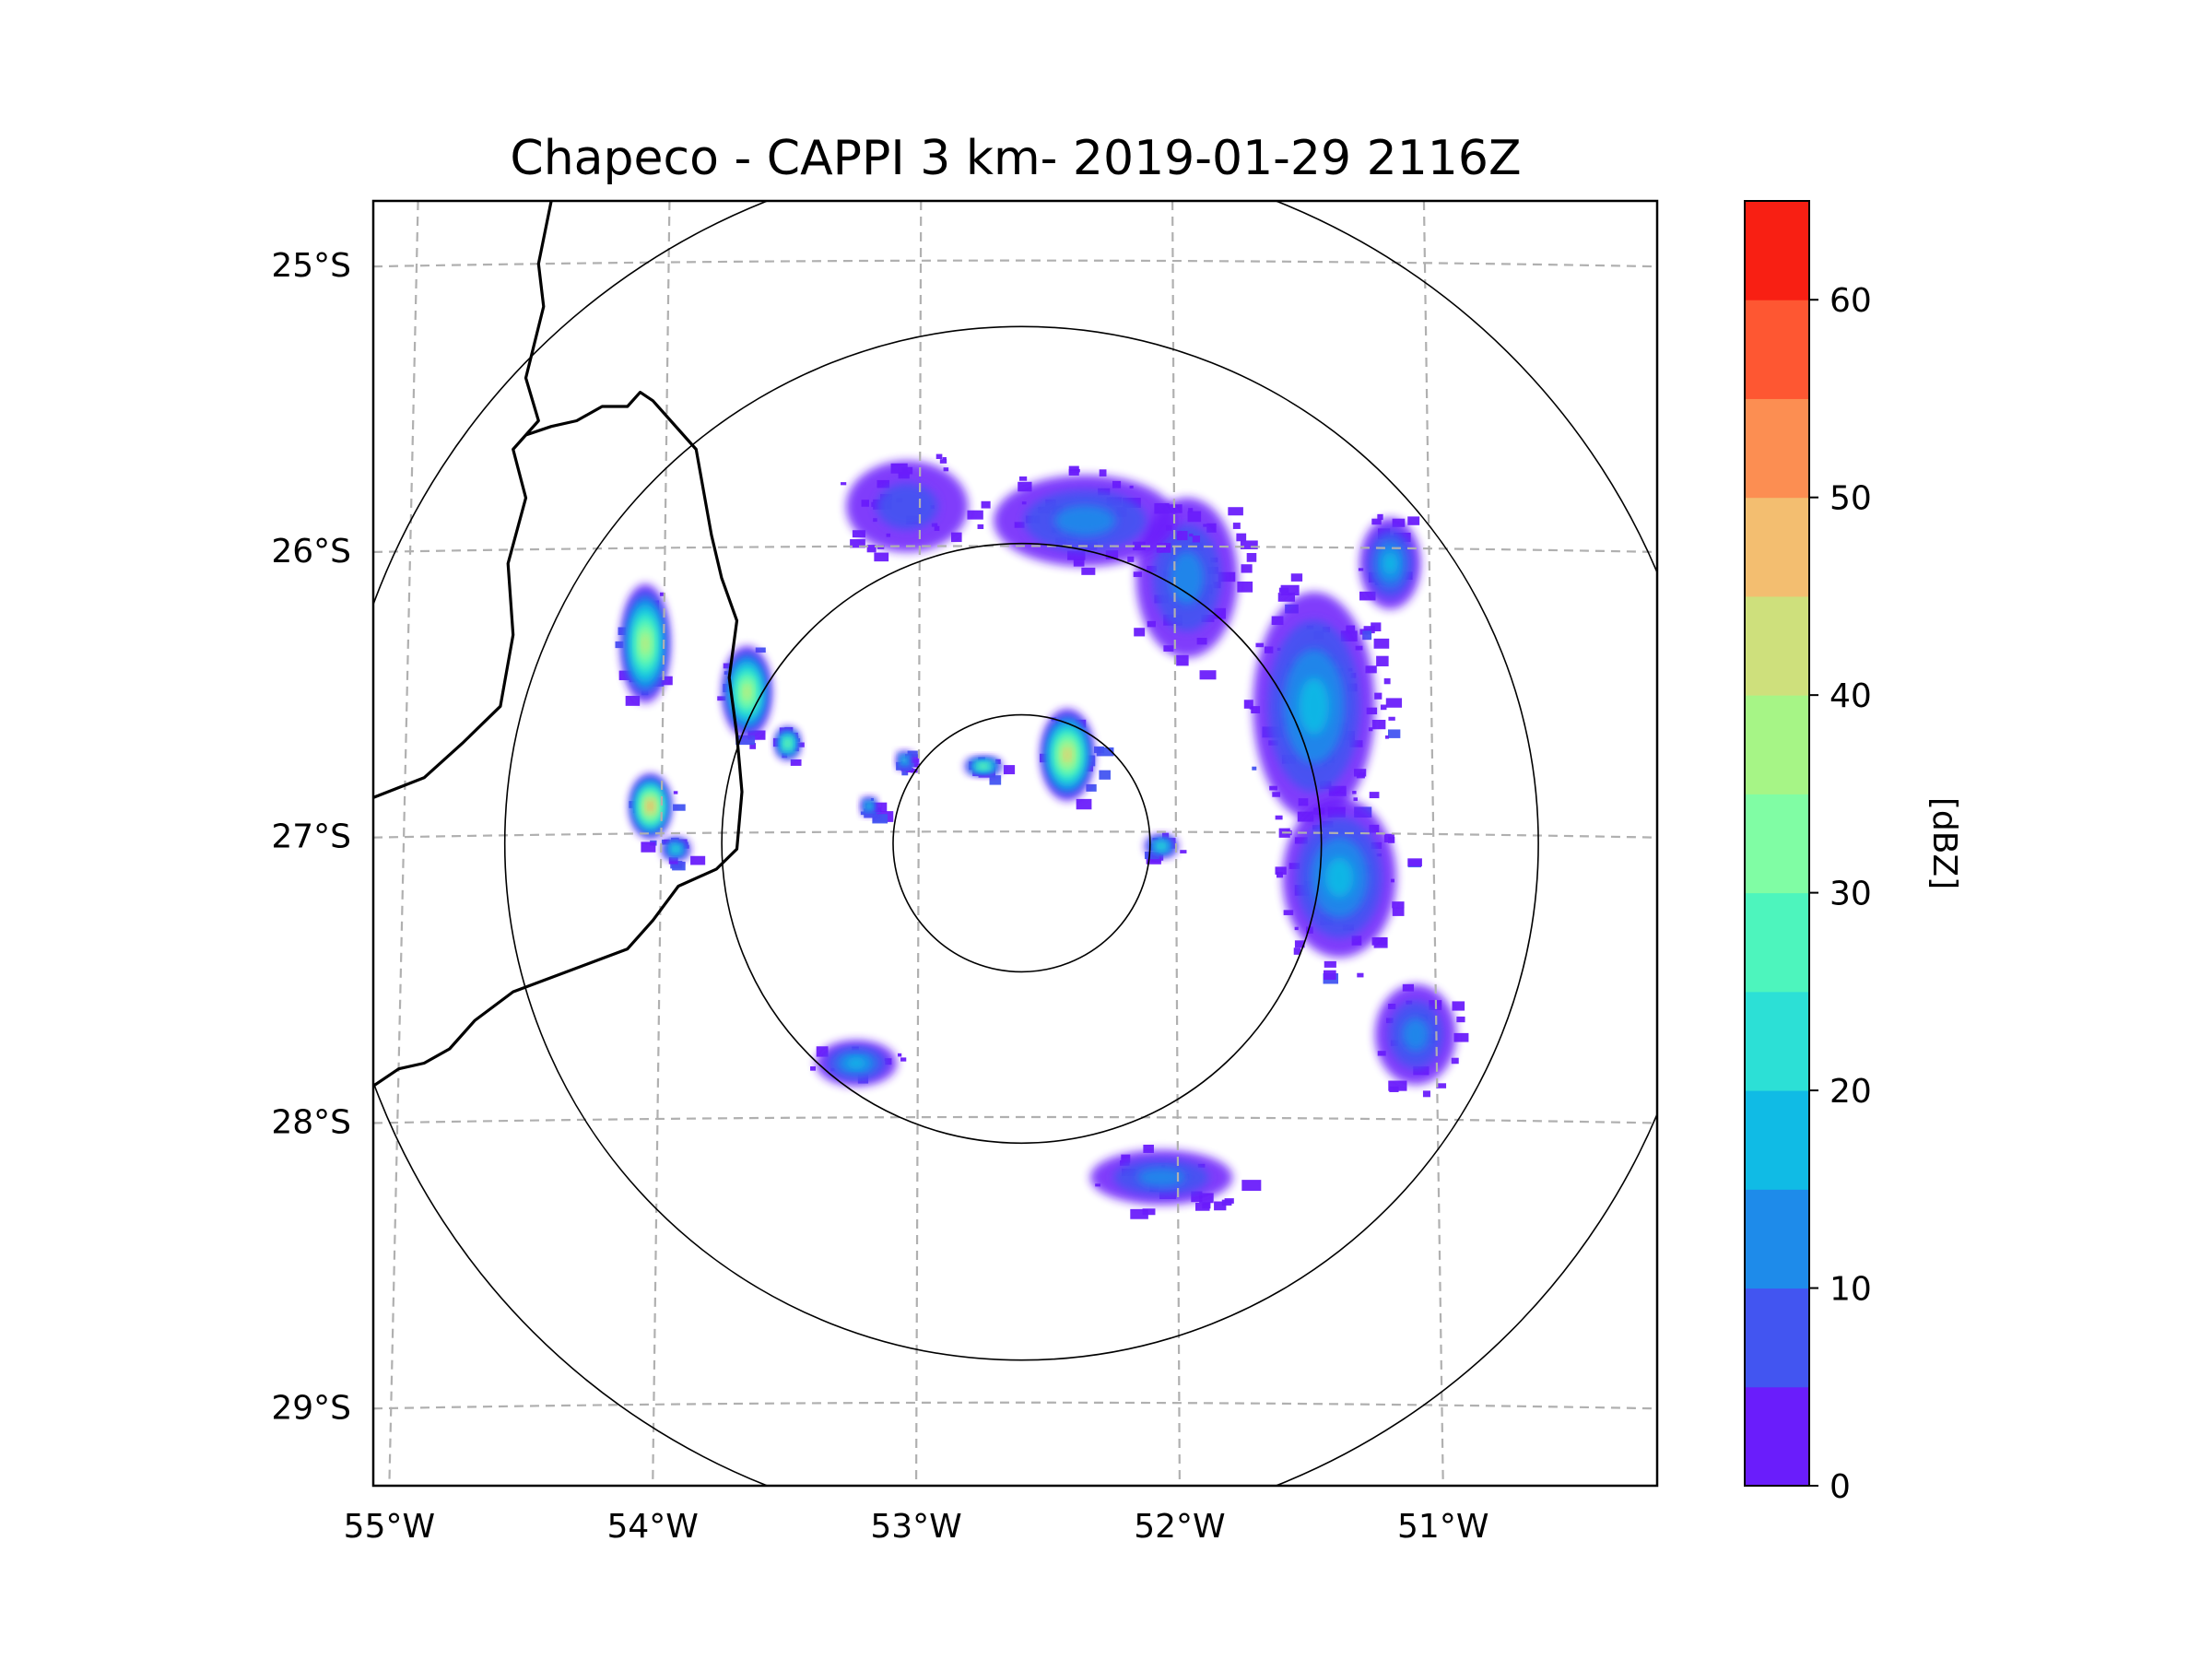 Image resolution: width=2212 pixels, height=1659 pixels. Describe the element at coordinates (908, 763) in the screenshot. I see `echo-spot-a` at that location.